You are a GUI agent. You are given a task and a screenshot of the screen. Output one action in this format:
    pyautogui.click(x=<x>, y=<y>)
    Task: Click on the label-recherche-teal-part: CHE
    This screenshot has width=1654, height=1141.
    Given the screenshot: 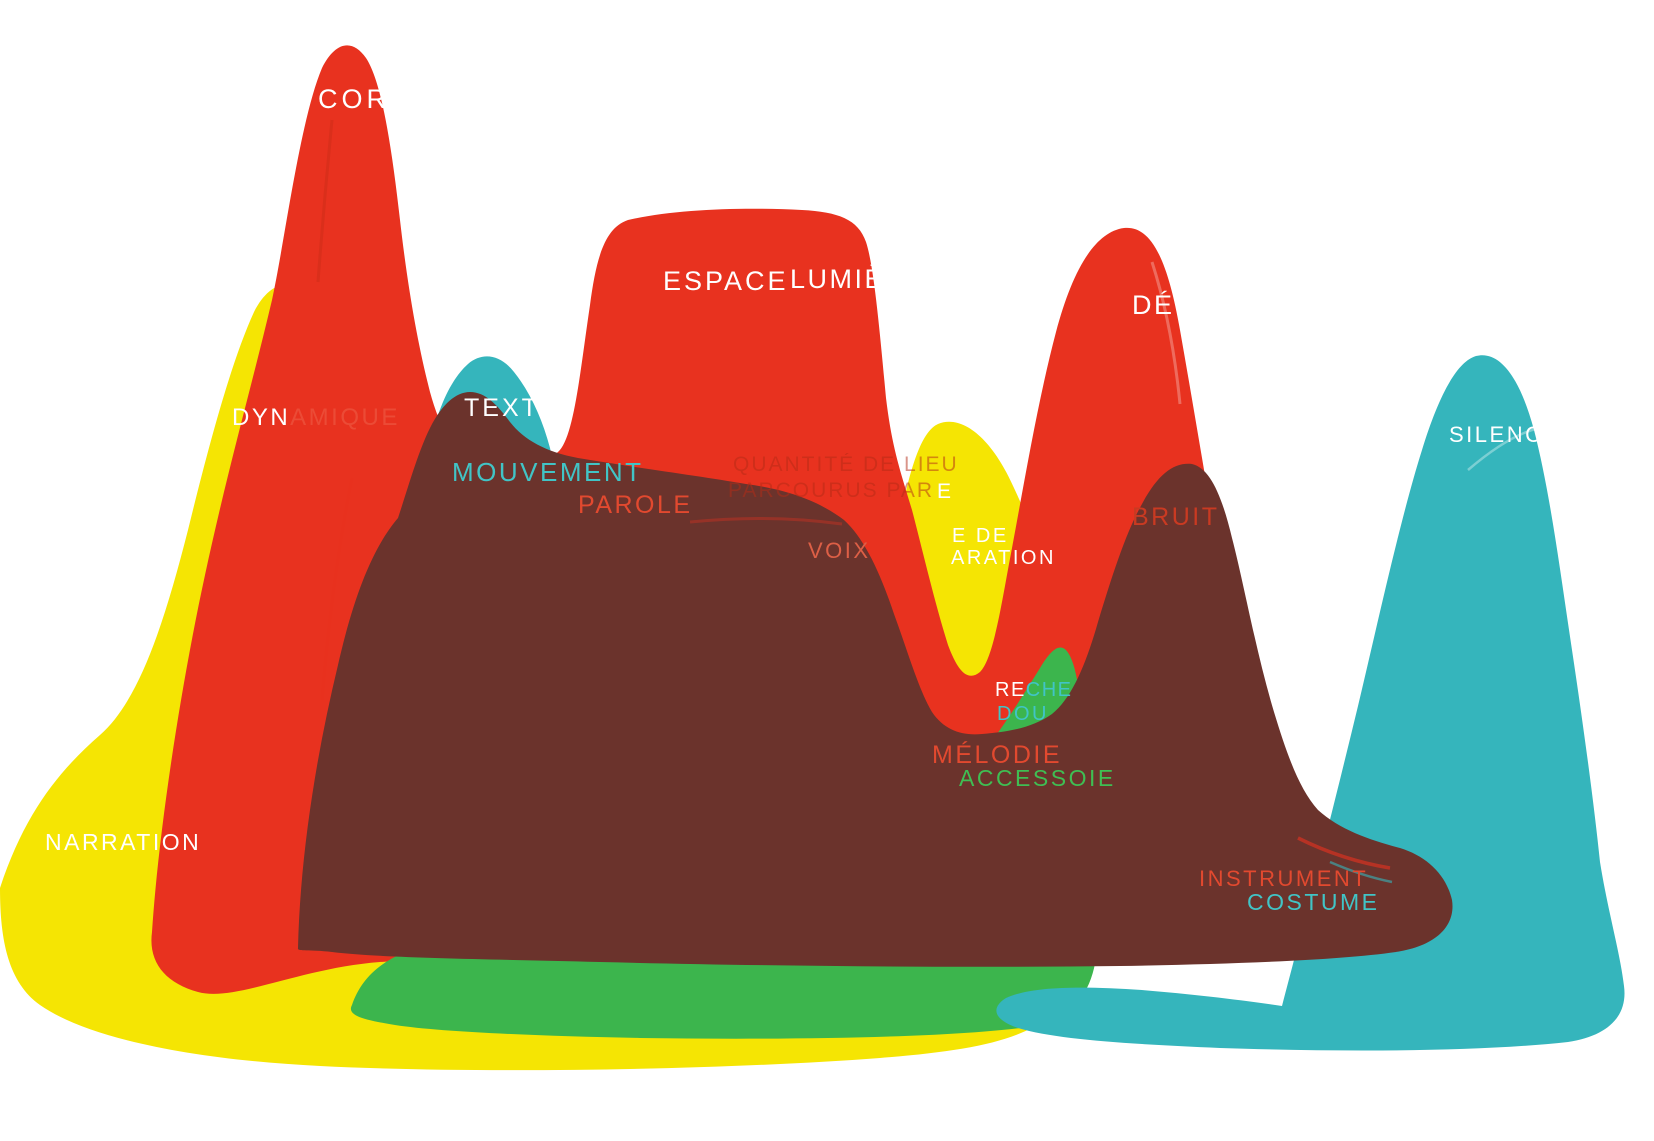 What is the action you would take?
    pyautogui.click(x=1049, y=690)
    